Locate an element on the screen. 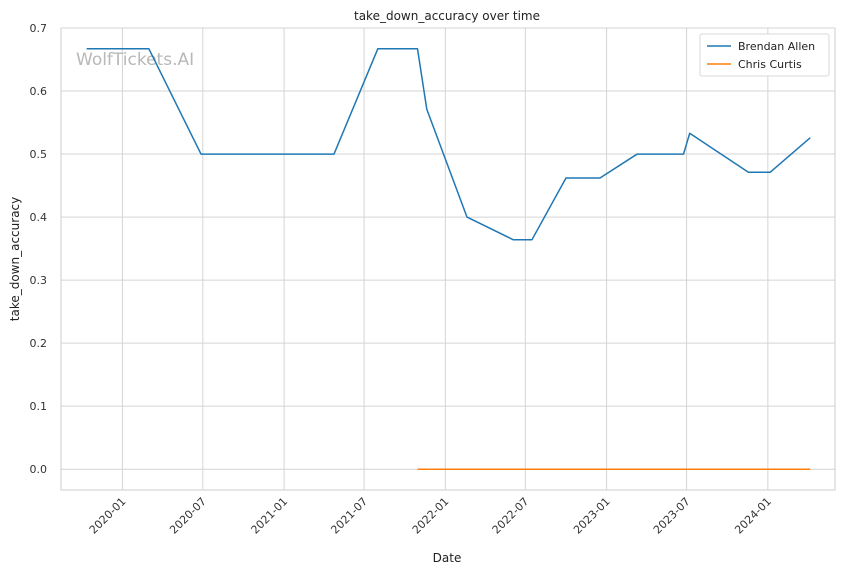 The image size is (844, 575). y-tick-label: 0.1 is located at coordinates (39, 406).